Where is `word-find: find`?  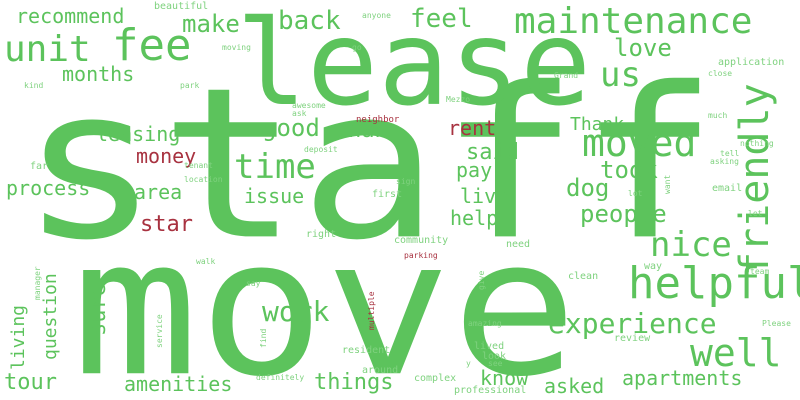
word-find: find is located at coordinates (263, 338).